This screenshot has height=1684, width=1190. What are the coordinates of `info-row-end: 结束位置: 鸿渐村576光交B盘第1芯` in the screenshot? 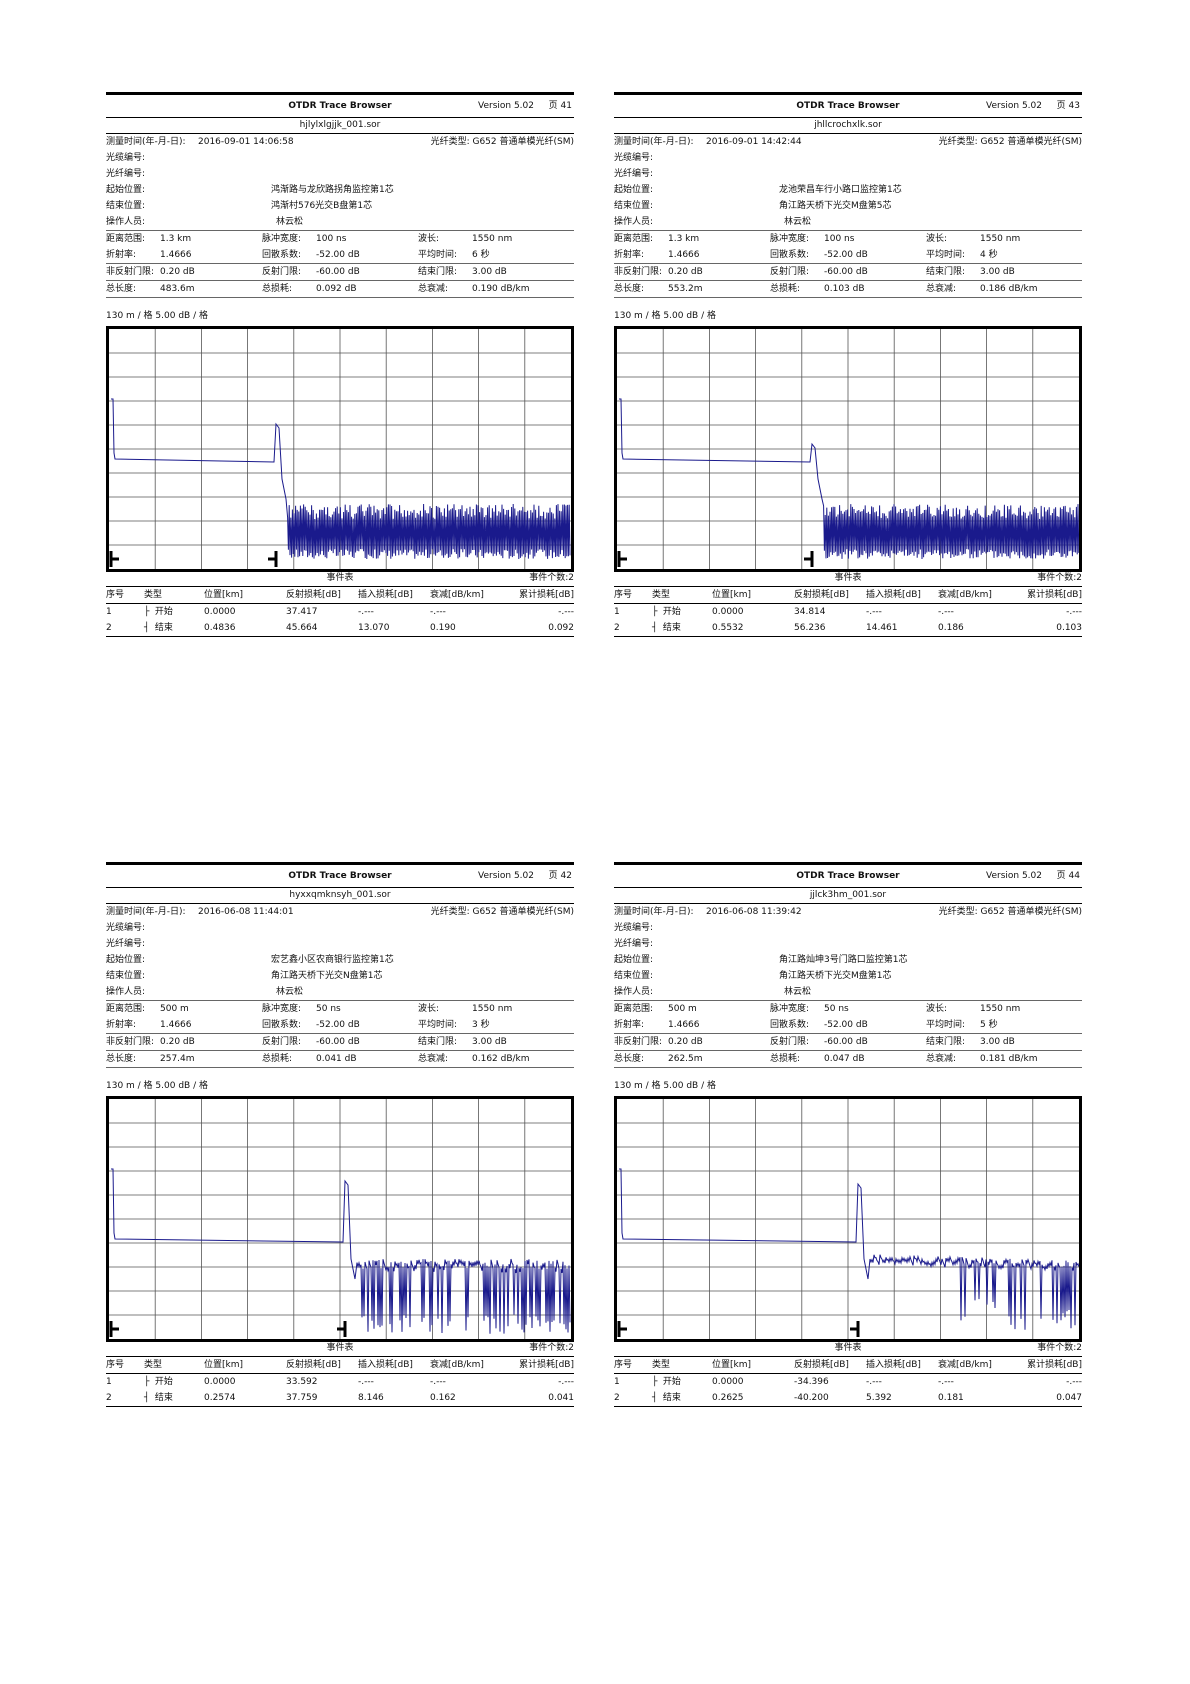 It's located at (340, 206).